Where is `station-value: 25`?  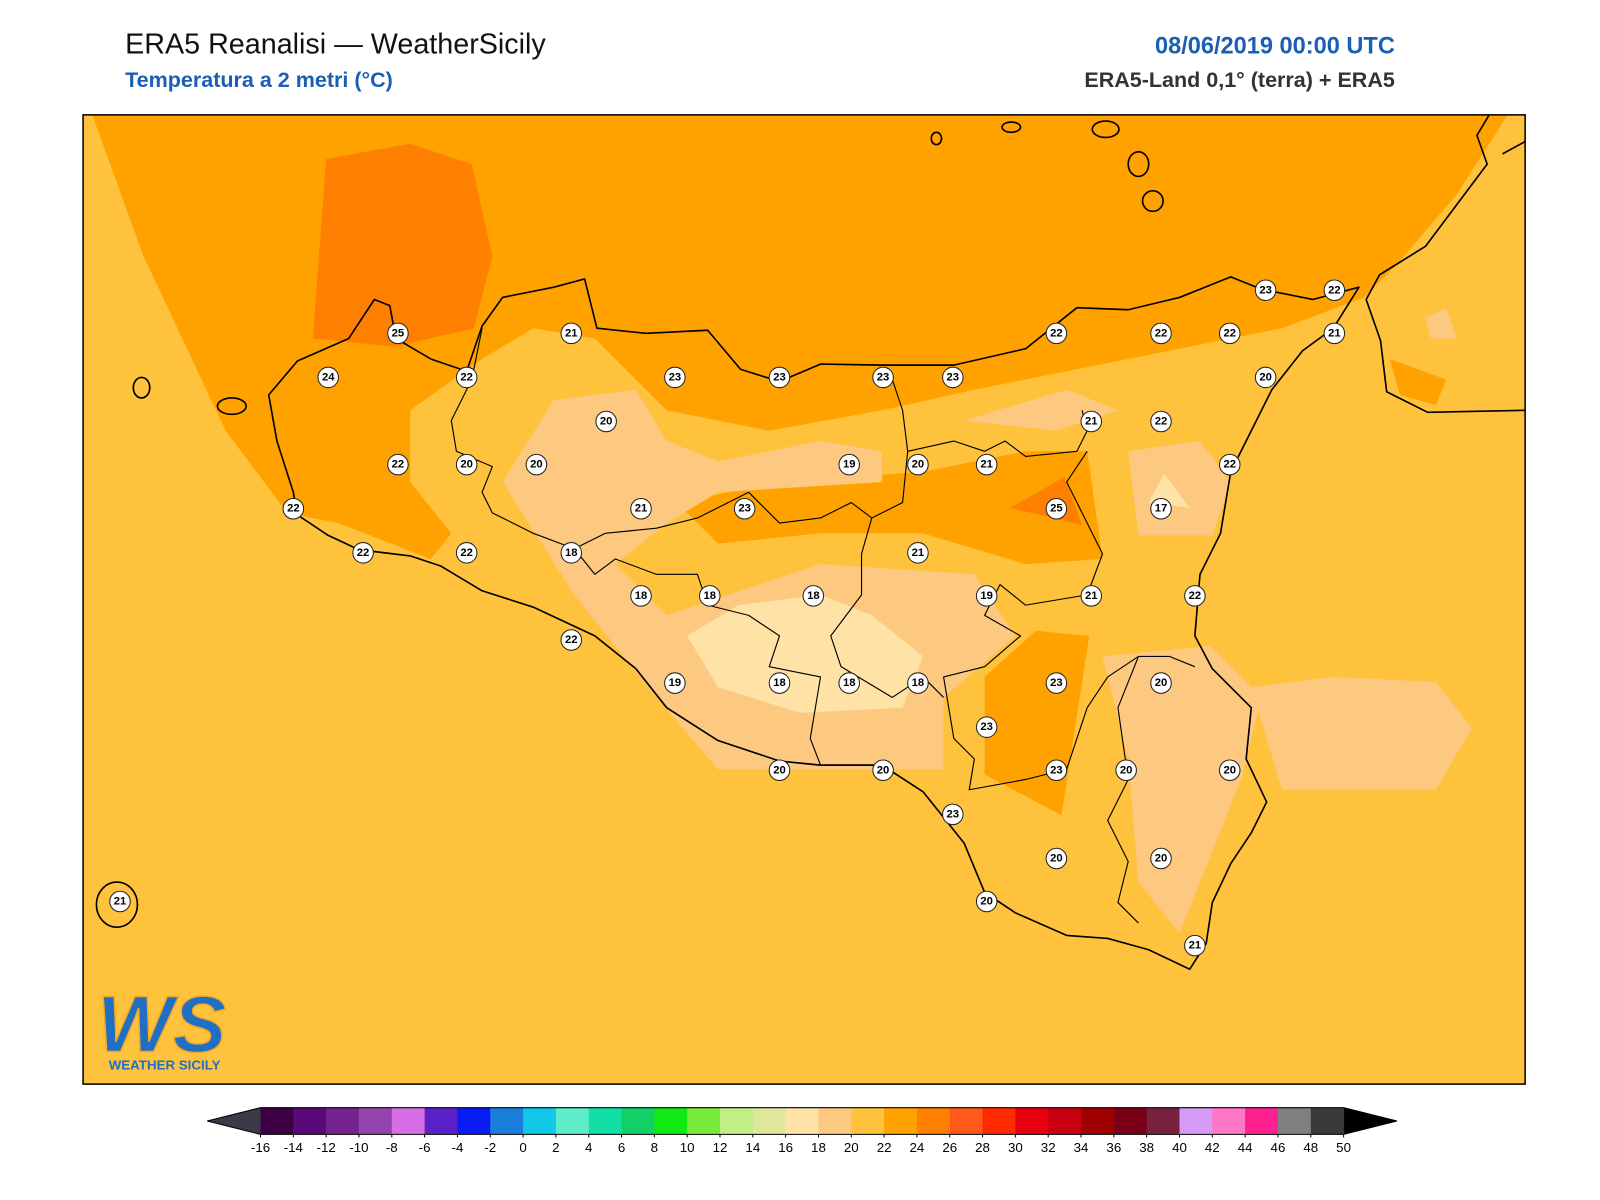
station-value: 25 is located at coordinates (1056, 509).